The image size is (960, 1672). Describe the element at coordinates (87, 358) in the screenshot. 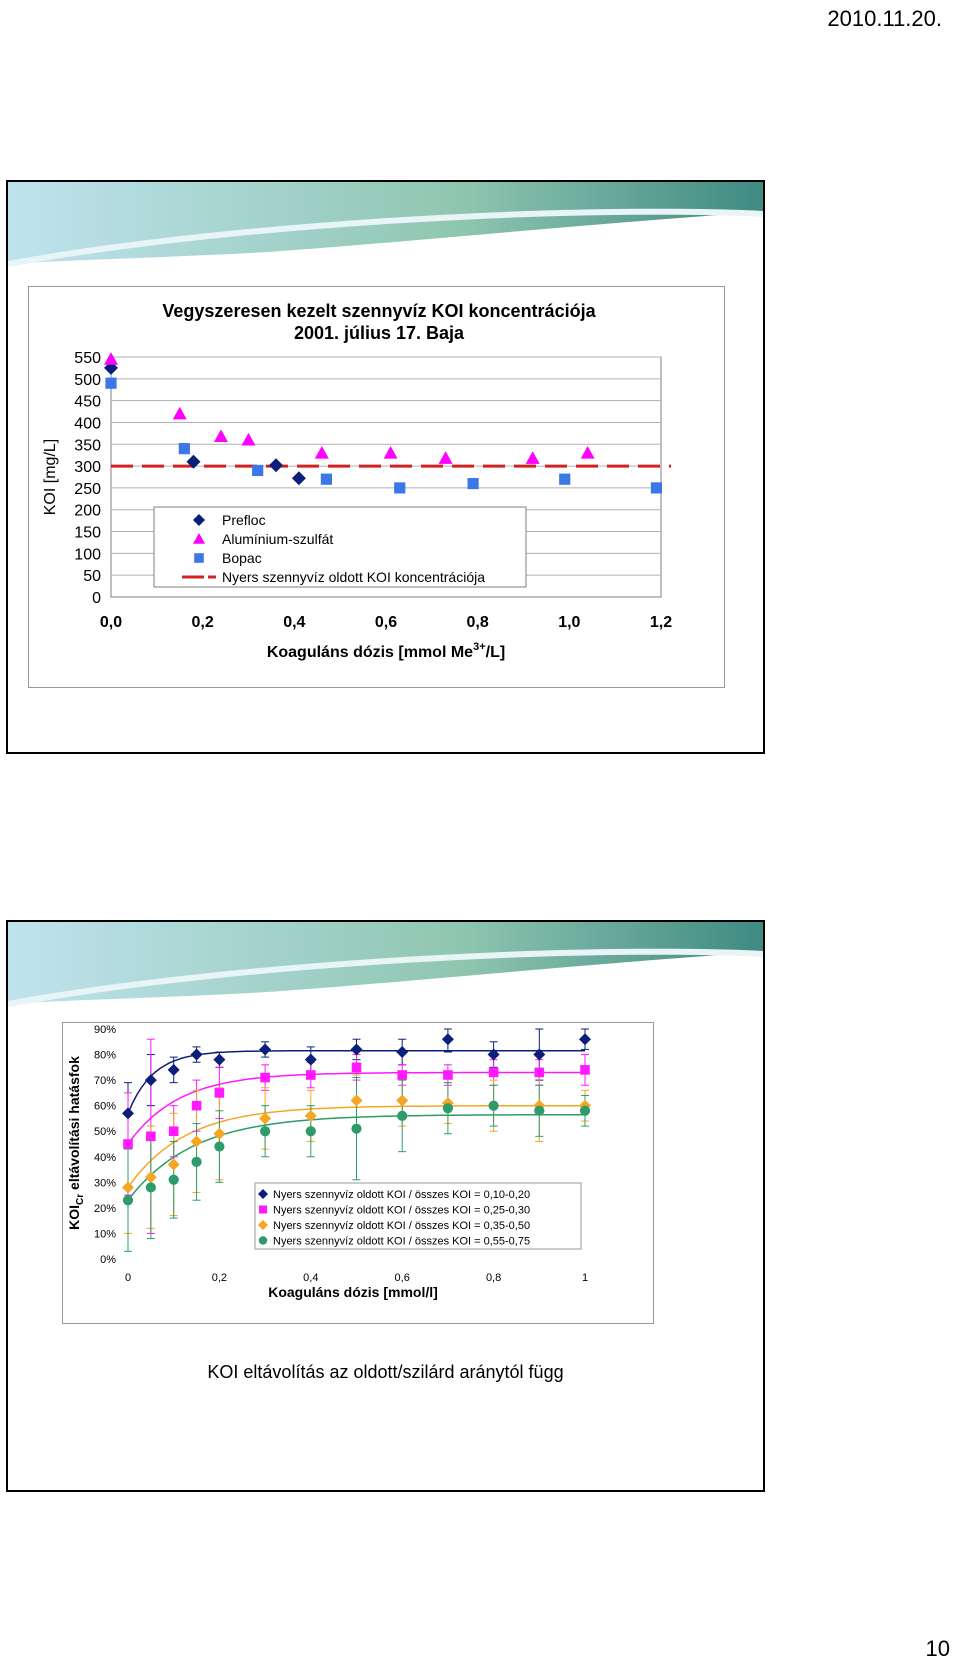

I see `y-tick-label: 550` at that location.